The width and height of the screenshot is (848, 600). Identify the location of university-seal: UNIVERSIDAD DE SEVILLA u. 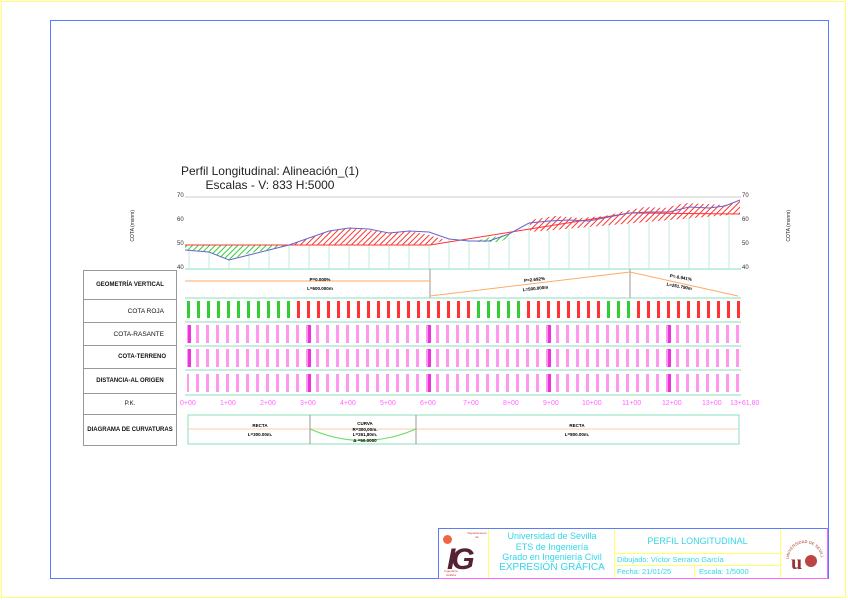
(803, 551).